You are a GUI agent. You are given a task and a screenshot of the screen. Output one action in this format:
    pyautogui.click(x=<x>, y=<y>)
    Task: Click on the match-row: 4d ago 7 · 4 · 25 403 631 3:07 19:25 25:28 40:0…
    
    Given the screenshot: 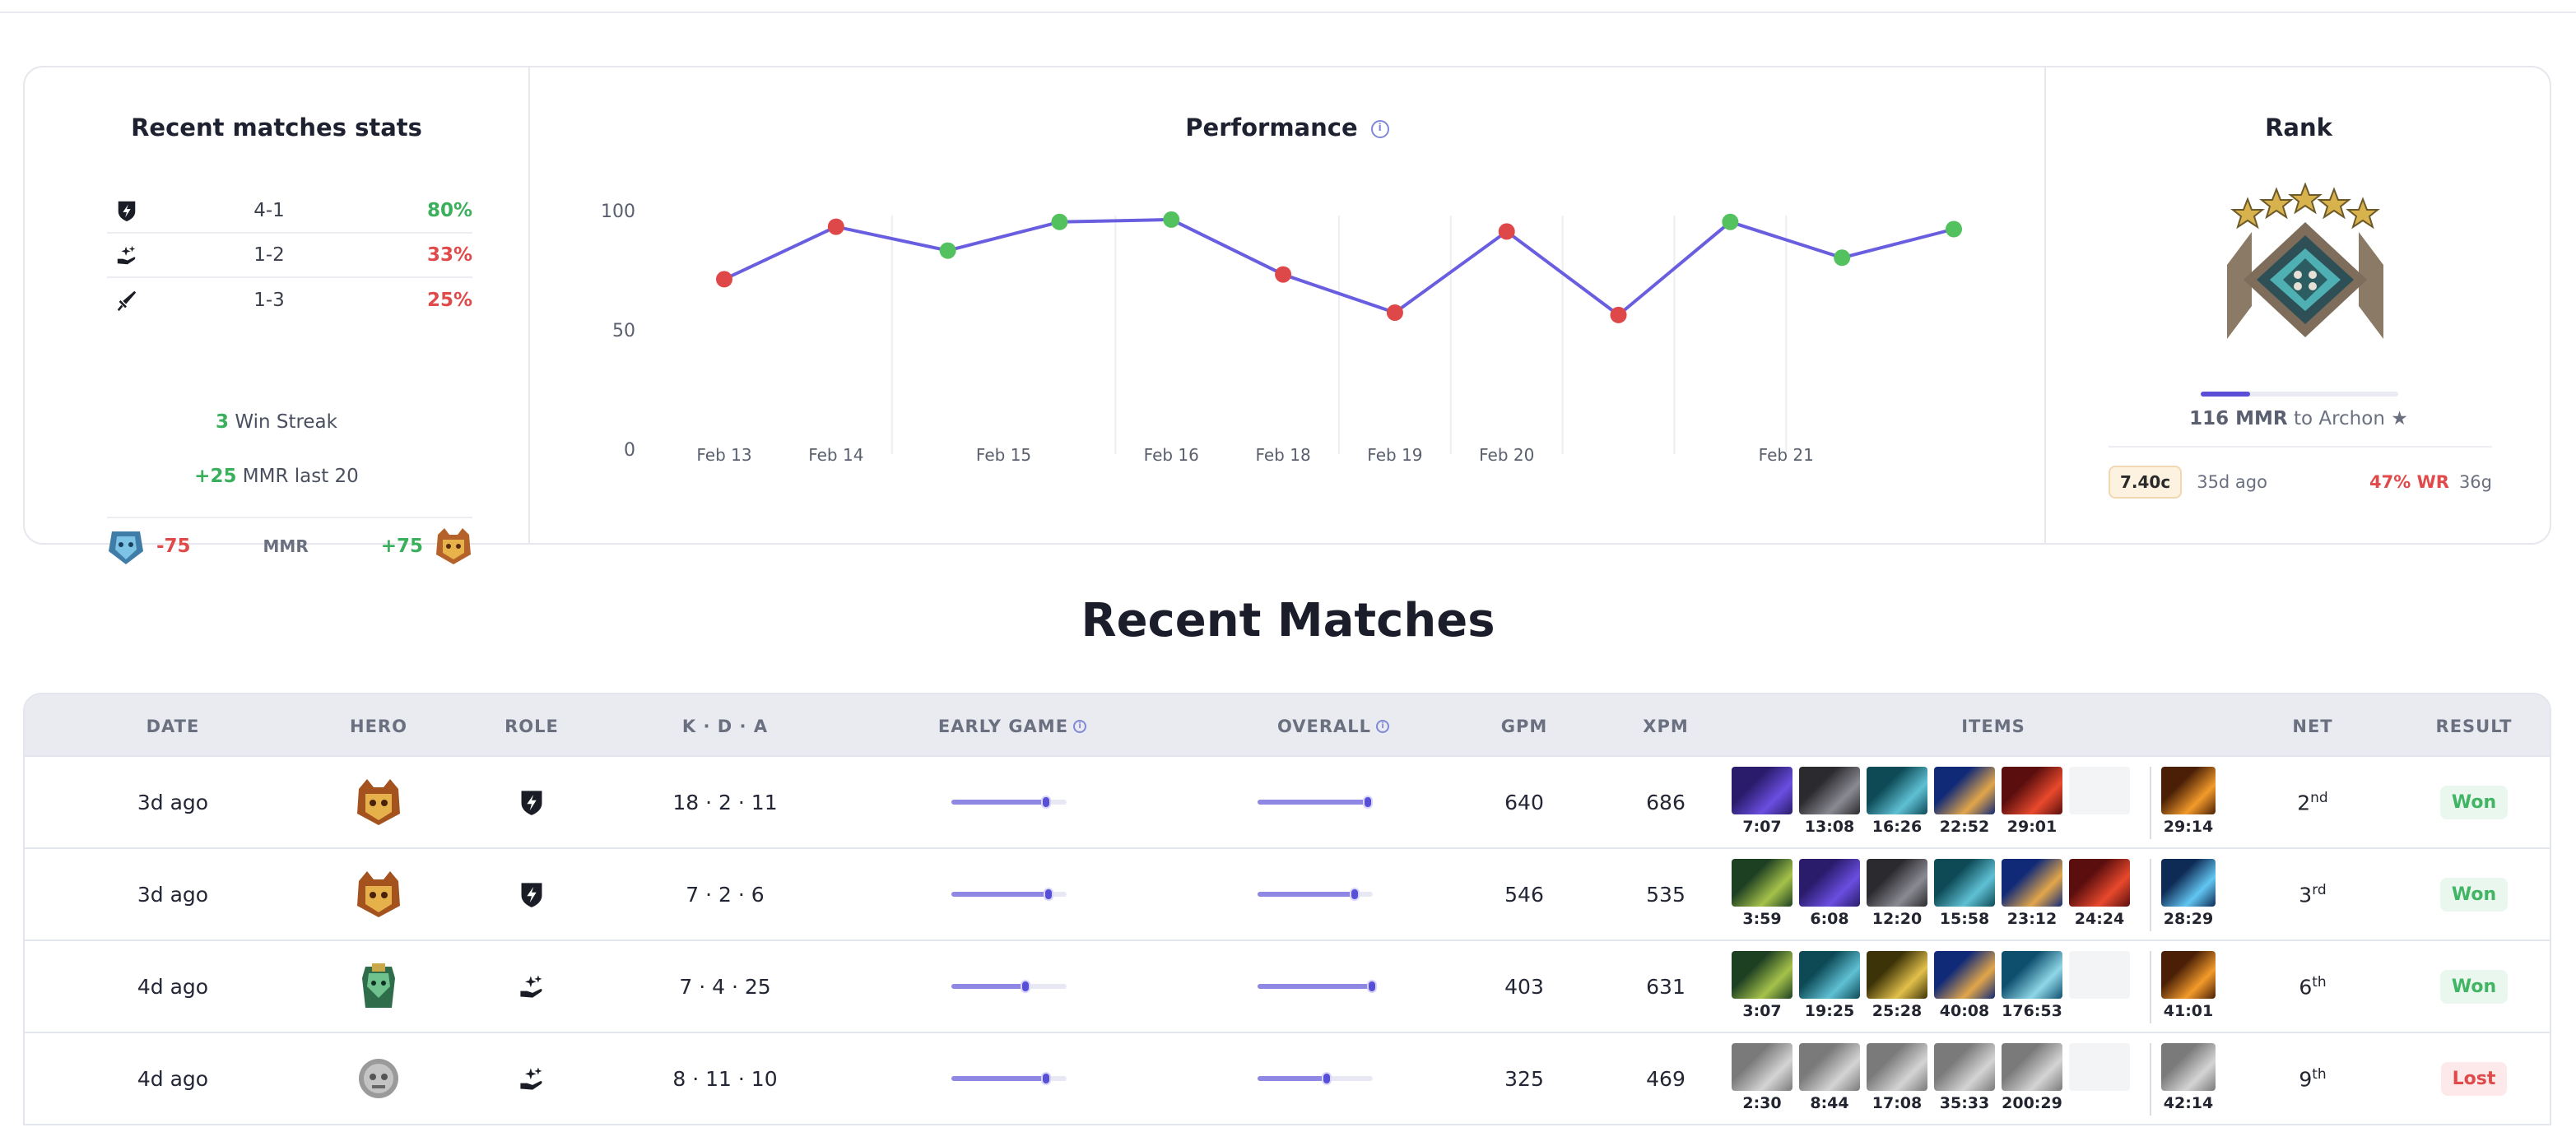 What is the action you would take?
    pyautogui.click(x=1287, y=987)
    